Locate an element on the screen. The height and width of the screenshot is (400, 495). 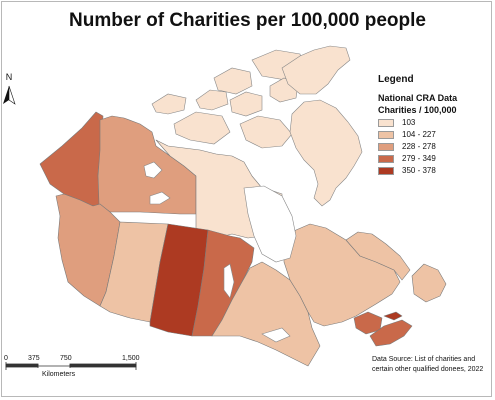
legend-subtitle-units: Charities / 100,000 is located at coordinates (417, 110).